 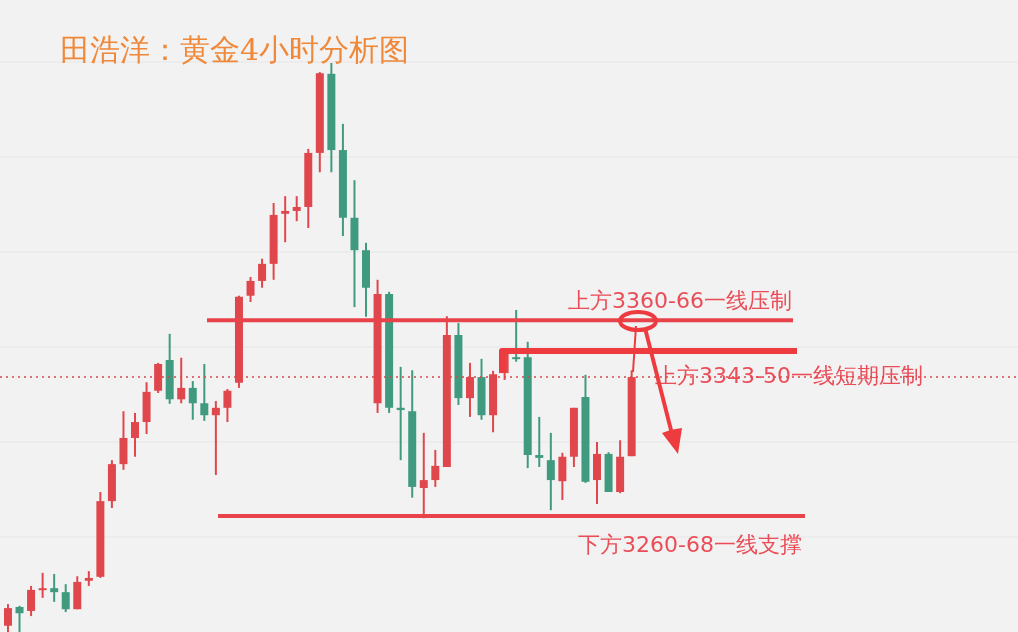 What do you see at coordinates (235, 50) in the screenshot?
I see `chart-title: 田浩洋：黄金4小时分析图` at bounding box center [235, 50].